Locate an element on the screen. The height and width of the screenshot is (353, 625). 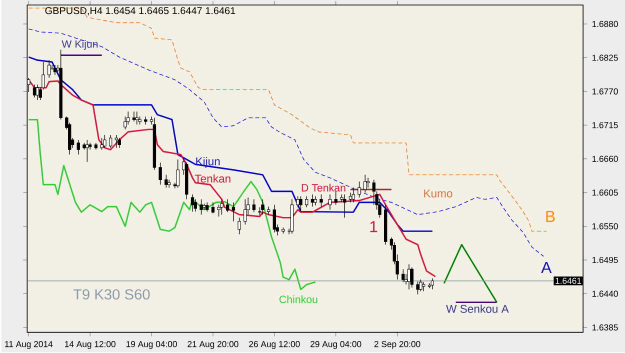
y-tick-label: 1.6660 is located at coordinates (605, 159).